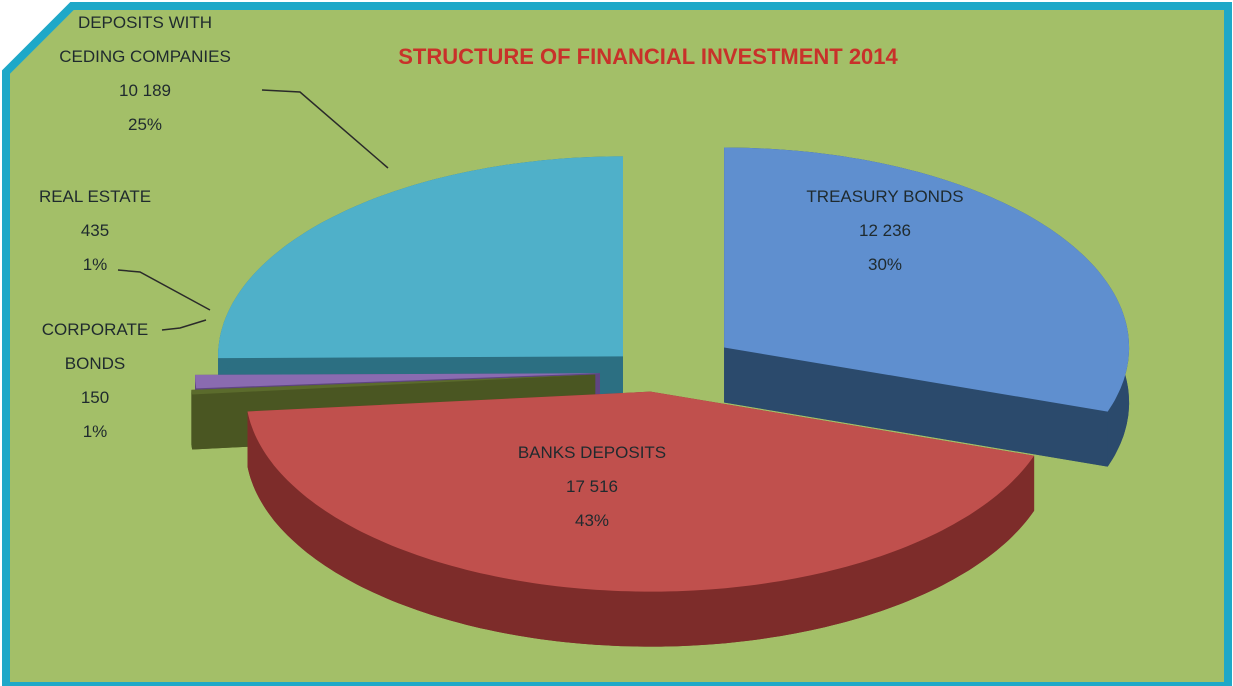 The image size is (1233, 686). I want to click on value-label: 435, so click(95, 230).